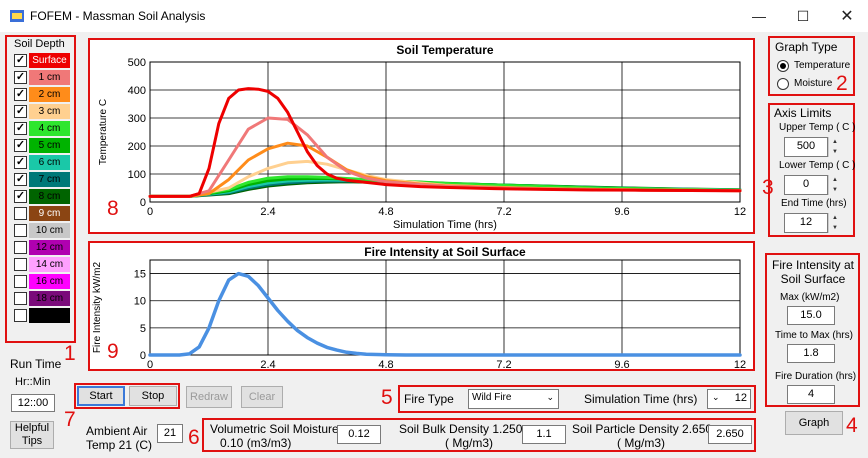 The image size is (868, 458). I want to click on particle-density-field: 2.650, so click(730, 434).